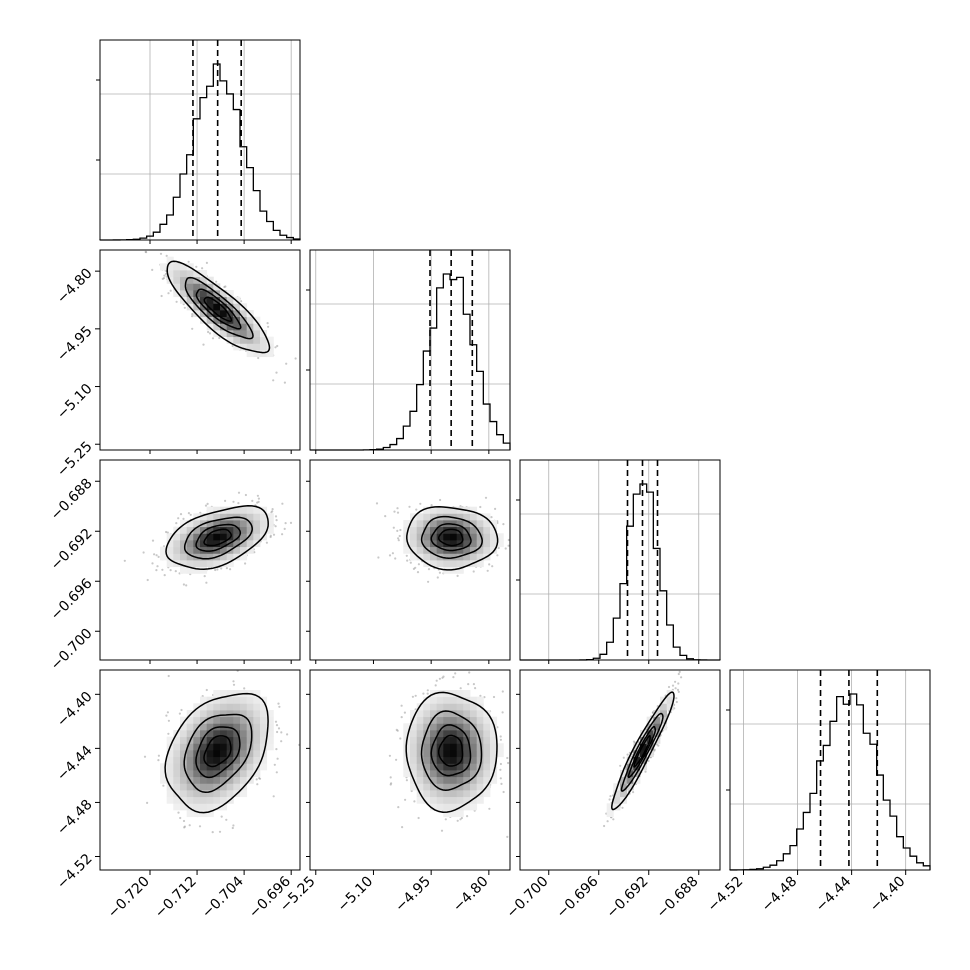 The height and width of the screenshot is (970, 970). What do you see at coordinates (410, 560) in the screenshot?
I see `panel-frame` at bounding box center [410, 560].